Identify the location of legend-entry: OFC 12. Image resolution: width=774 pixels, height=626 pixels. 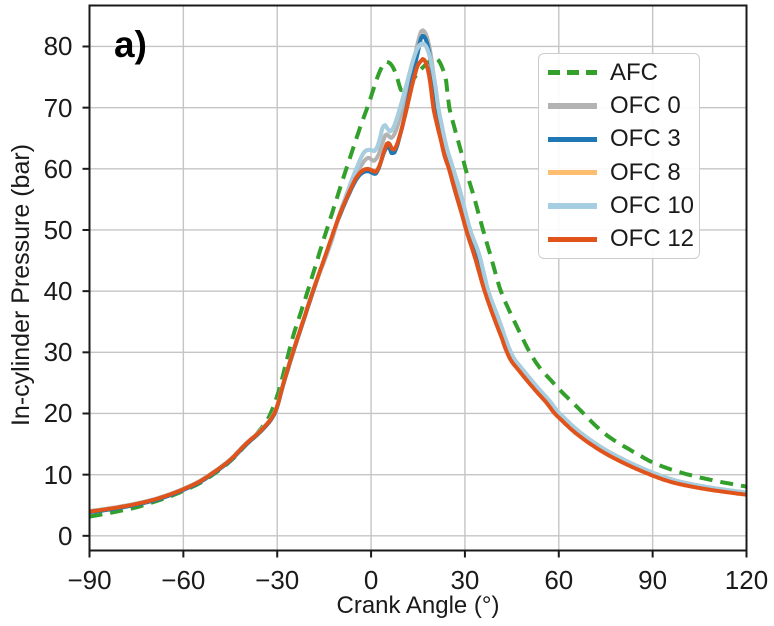
(619, 239).